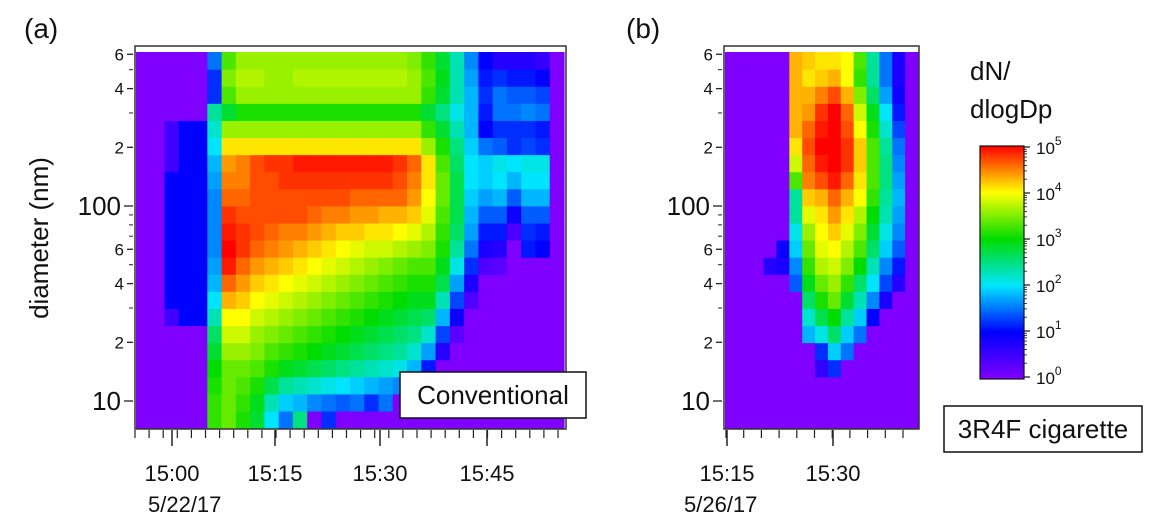 This screenshot has width=1157, height=523. Describe the element at coordinates (822, 240) in the screenshot. I see `heatmap-b` at that location.